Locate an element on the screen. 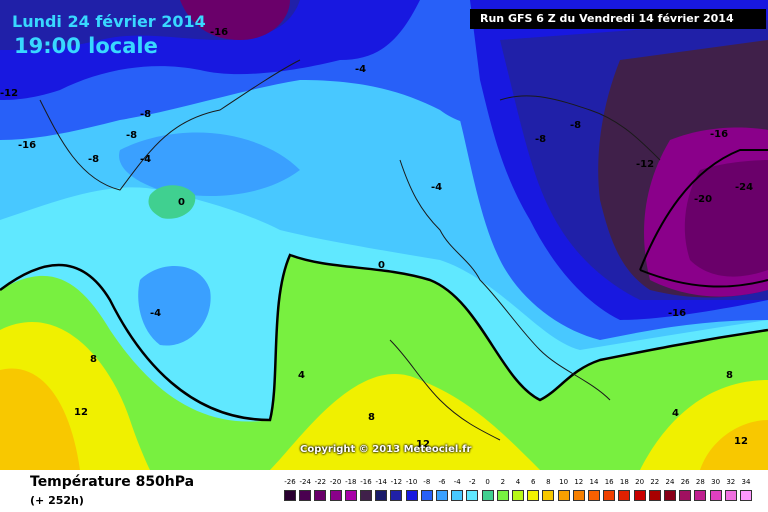 This screenshot has width=768, height=512. scale-label: -26 is located at coordinates (290, 482).